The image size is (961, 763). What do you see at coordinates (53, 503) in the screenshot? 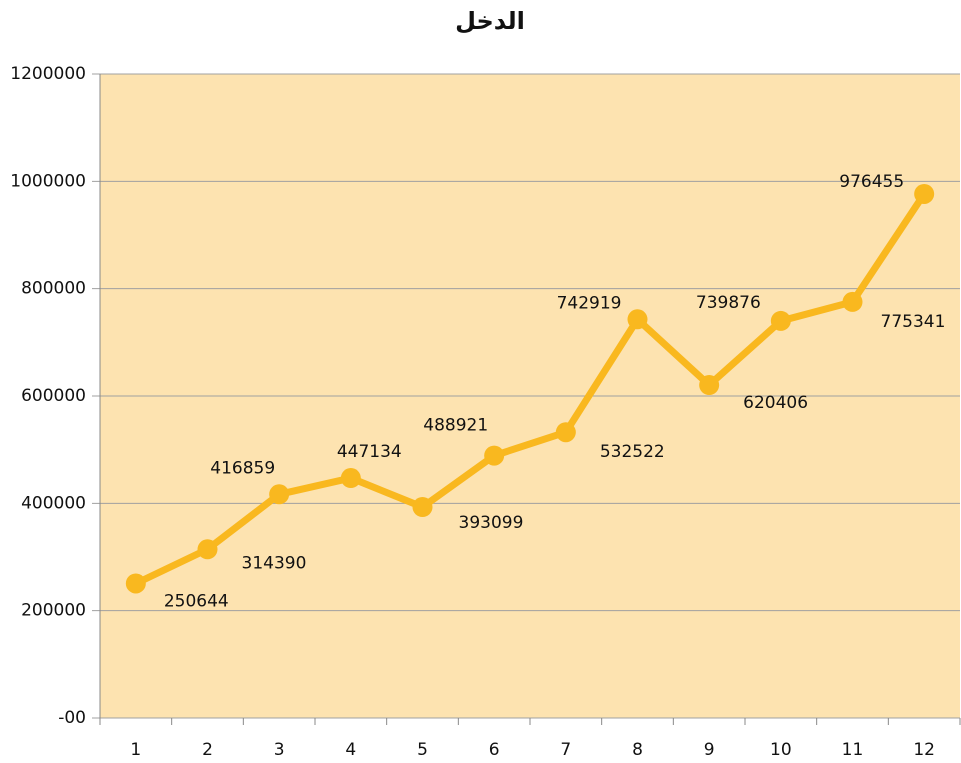
I see `y-tick-label: 400000` at bounding box center [53, 503].